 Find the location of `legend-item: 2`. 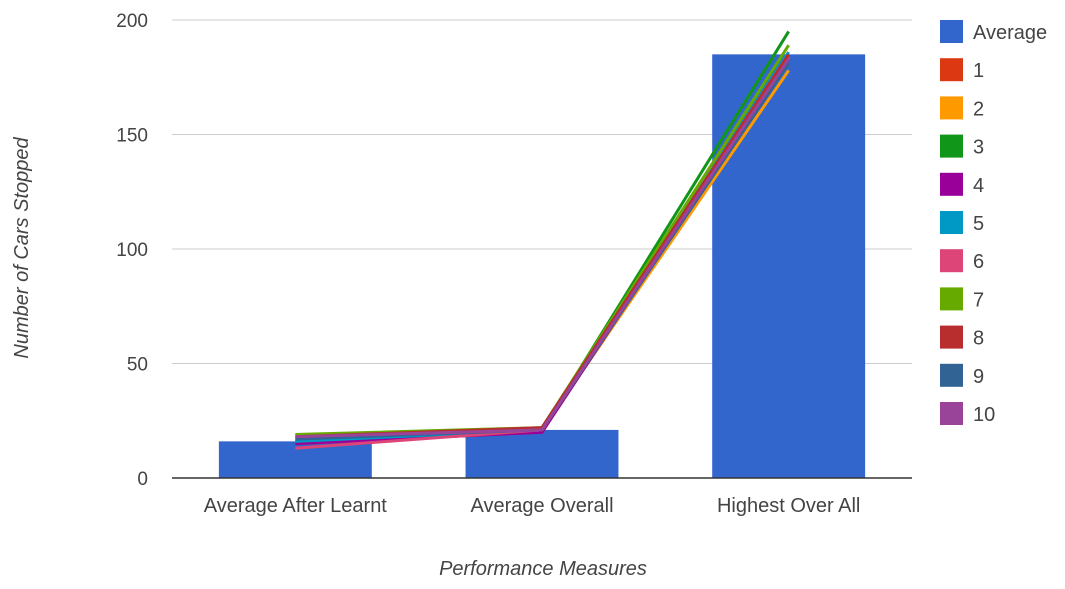

legend-item: 2 is located at coordinates (962, 108).